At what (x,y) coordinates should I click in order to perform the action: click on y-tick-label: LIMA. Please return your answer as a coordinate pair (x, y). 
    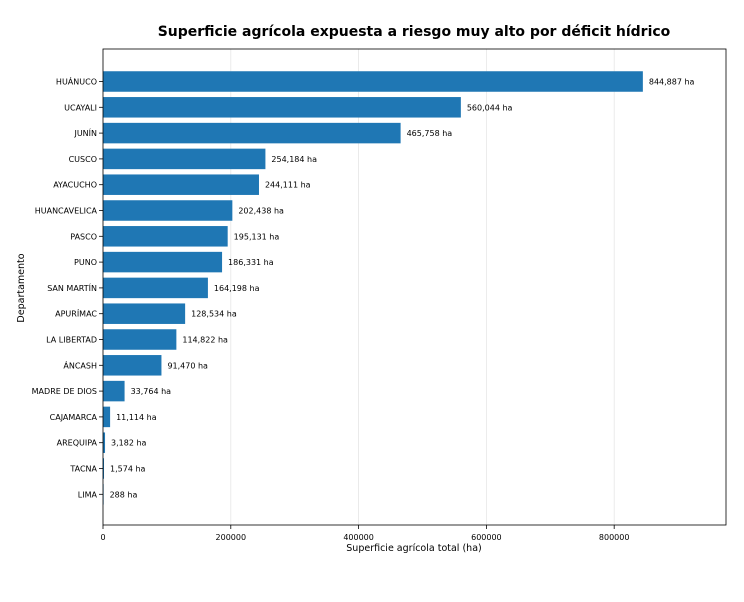
    Looking at the image, I should click on (88, 494).